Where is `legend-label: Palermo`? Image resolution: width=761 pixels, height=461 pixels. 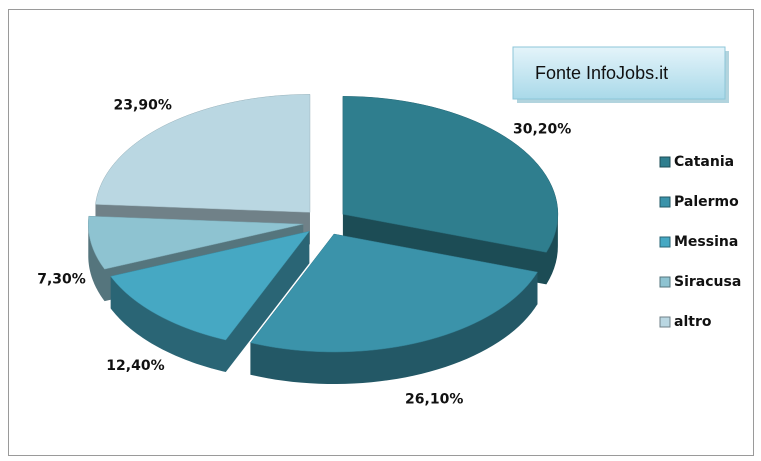 legend-label: Palermo is located at coordinates (706, 202).